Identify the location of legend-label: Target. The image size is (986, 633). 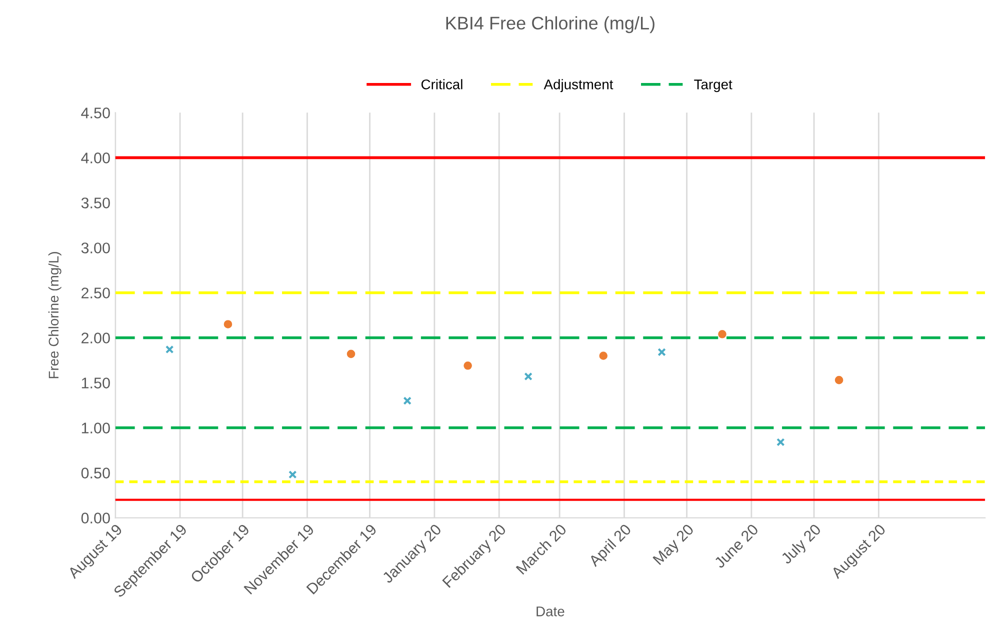
(713, 86).